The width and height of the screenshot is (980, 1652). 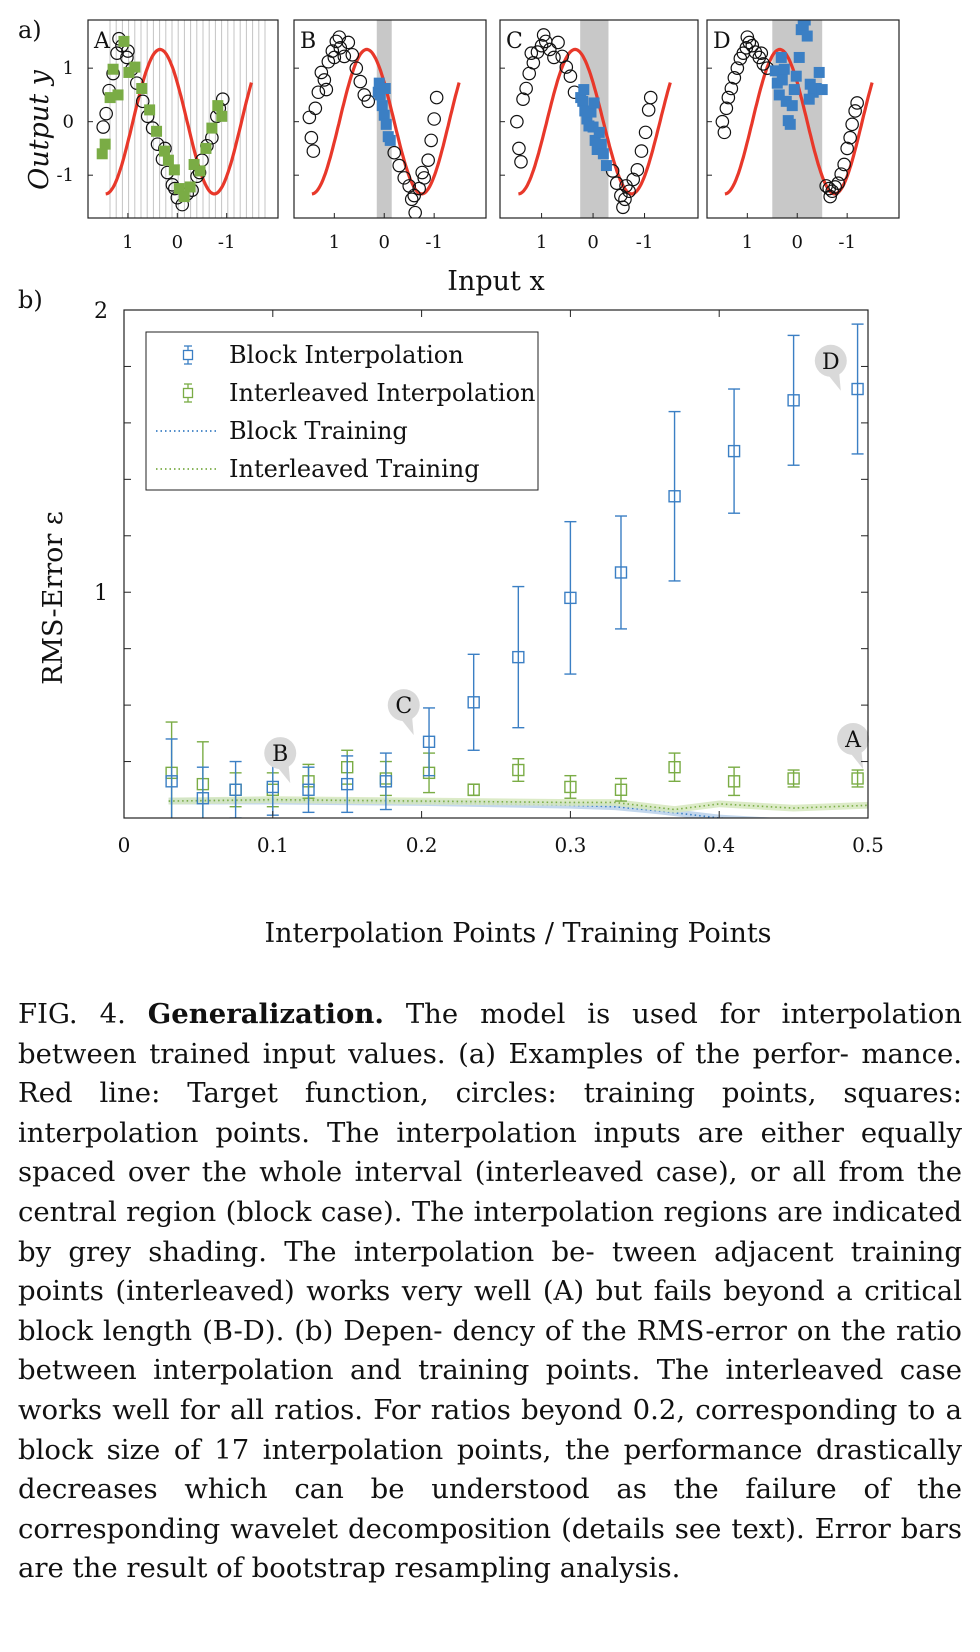 I want to click on panel-b-ylabel: RMS-Error ε, so click(x=53, y=598).